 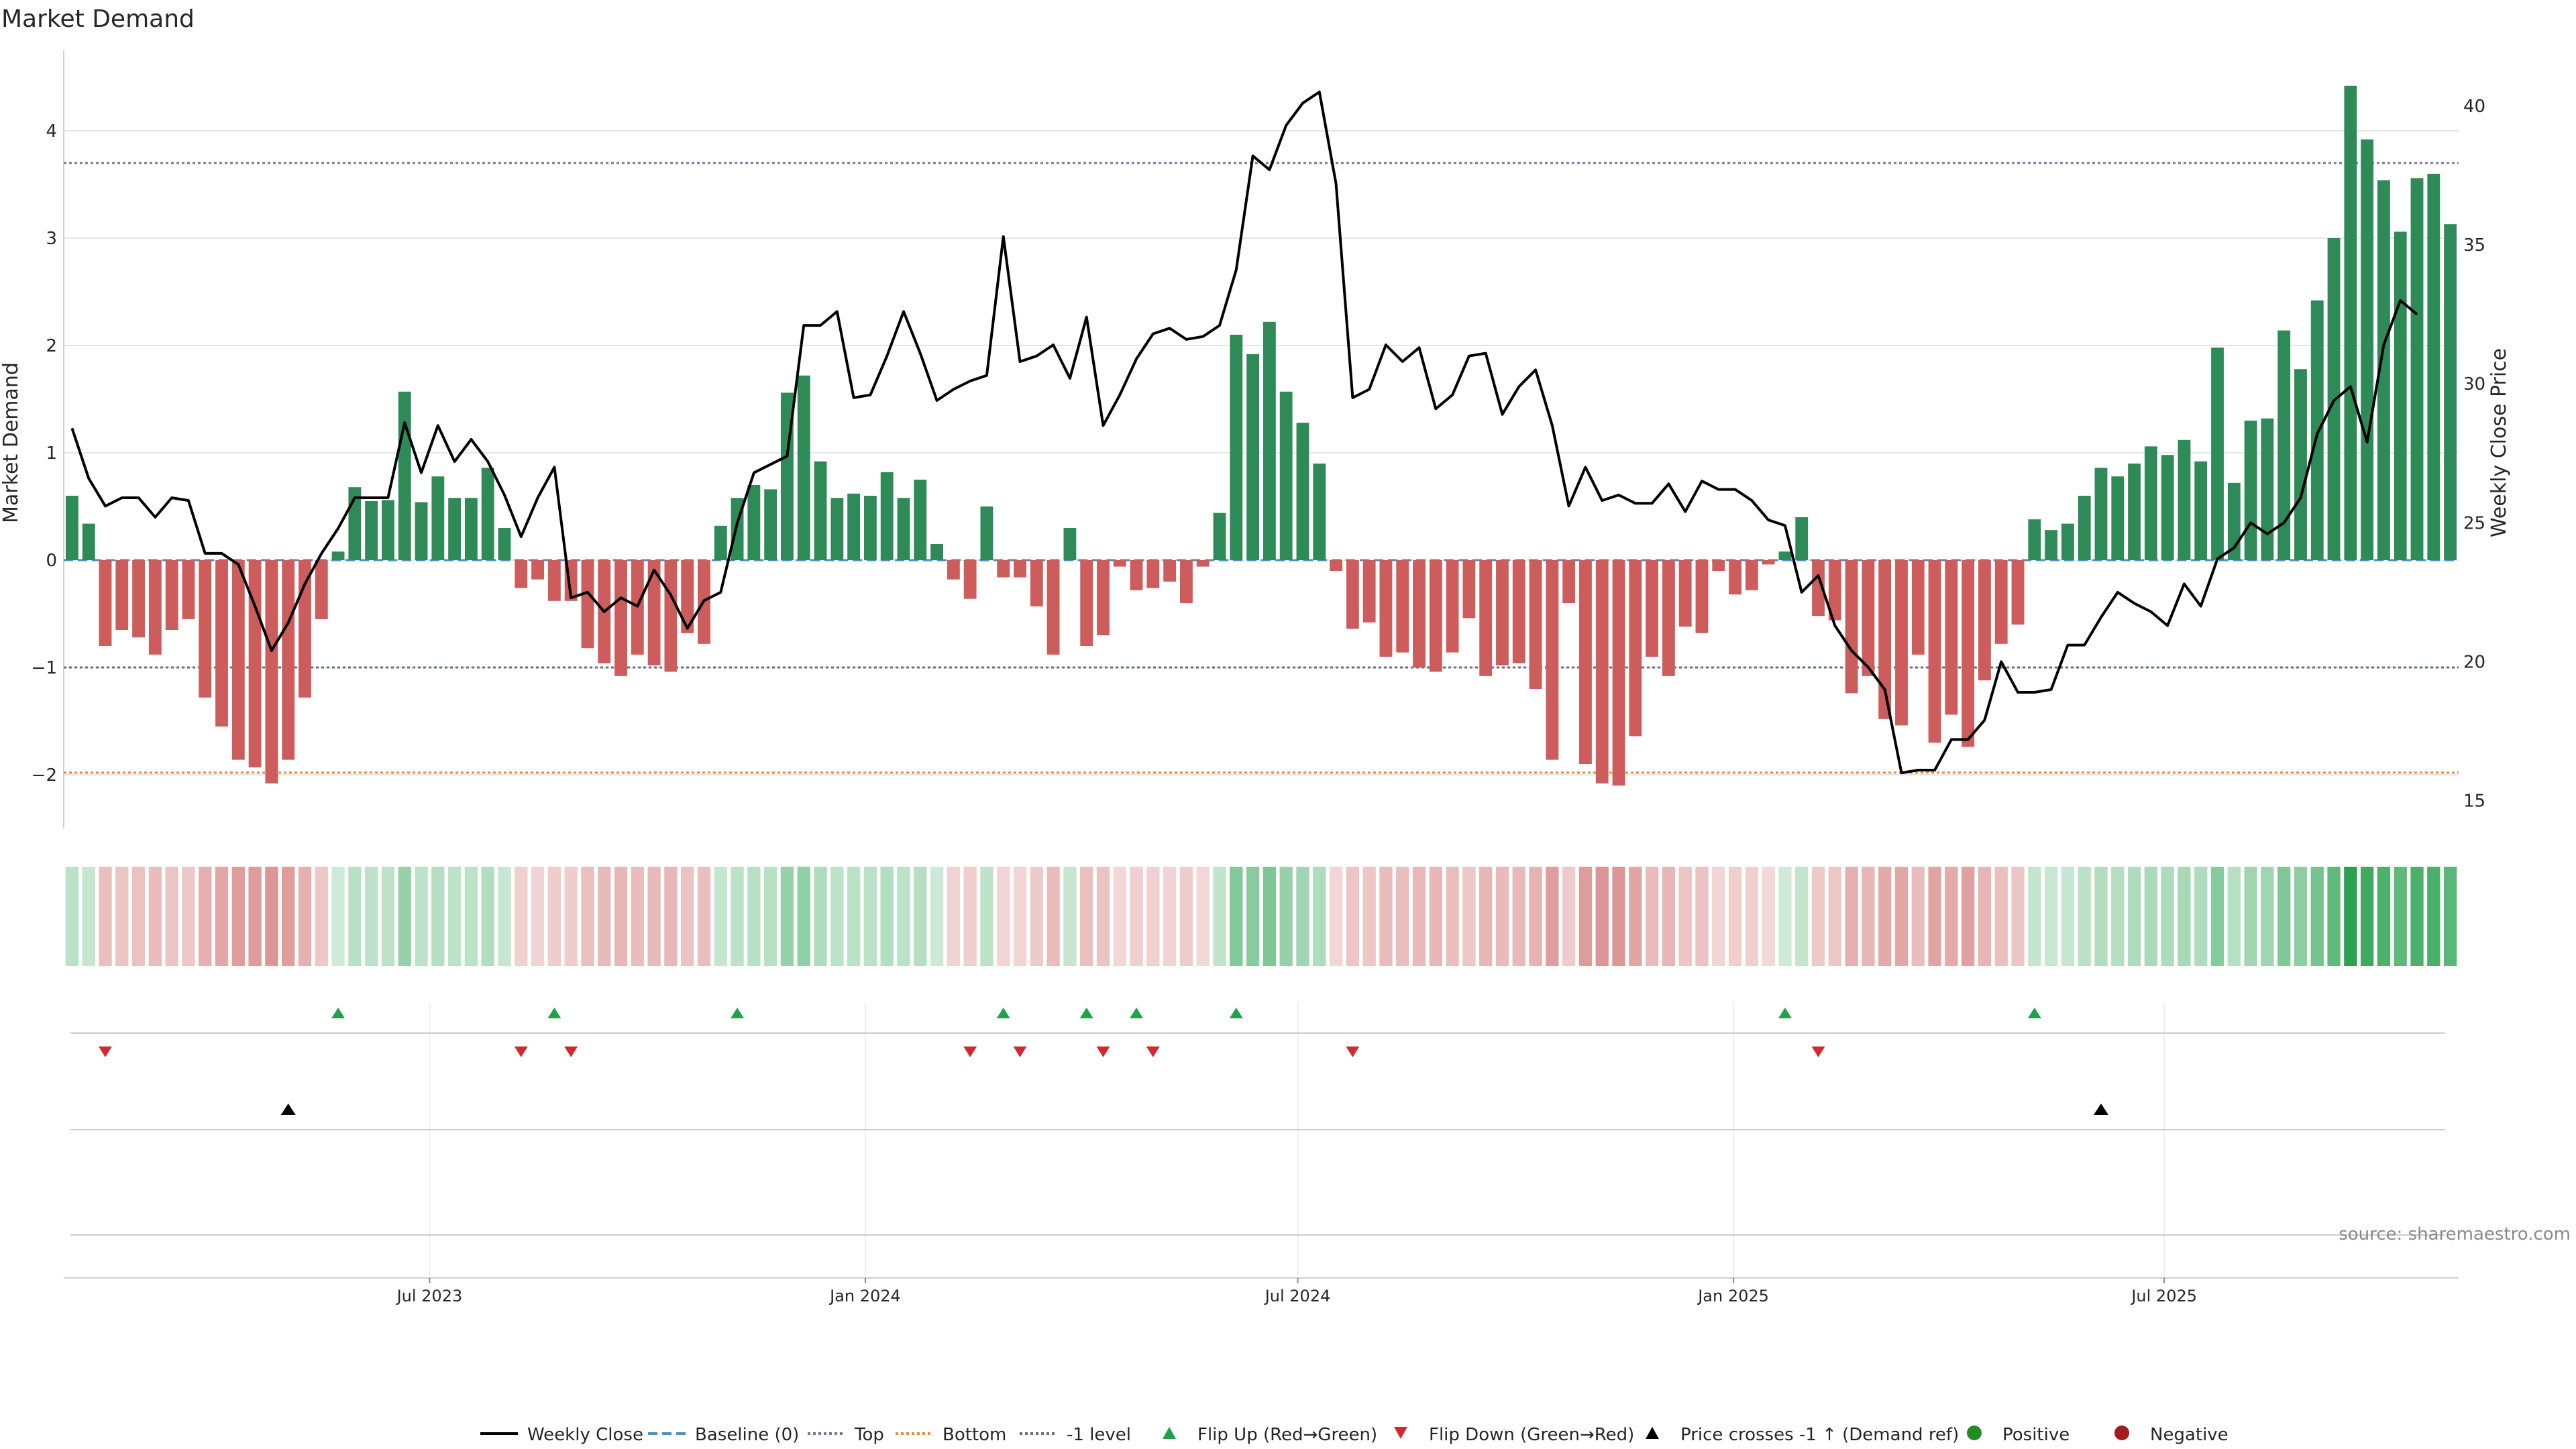 What do you see at coordinates (1257, 1032) in the screenshot?
I see `flip-markers-panel` at bounding box center [1257, 1032].